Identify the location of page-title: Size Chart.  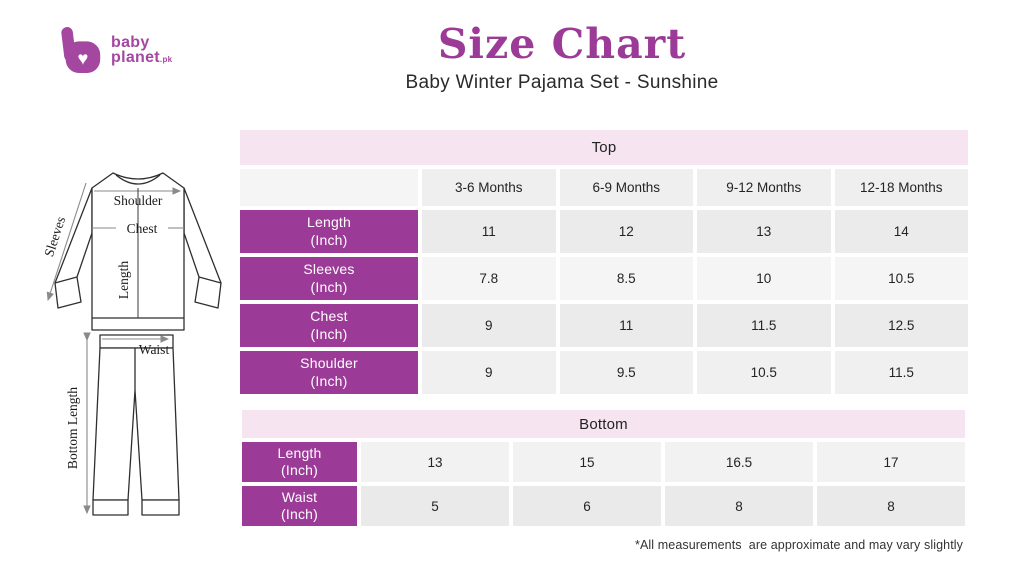
(562, 44).